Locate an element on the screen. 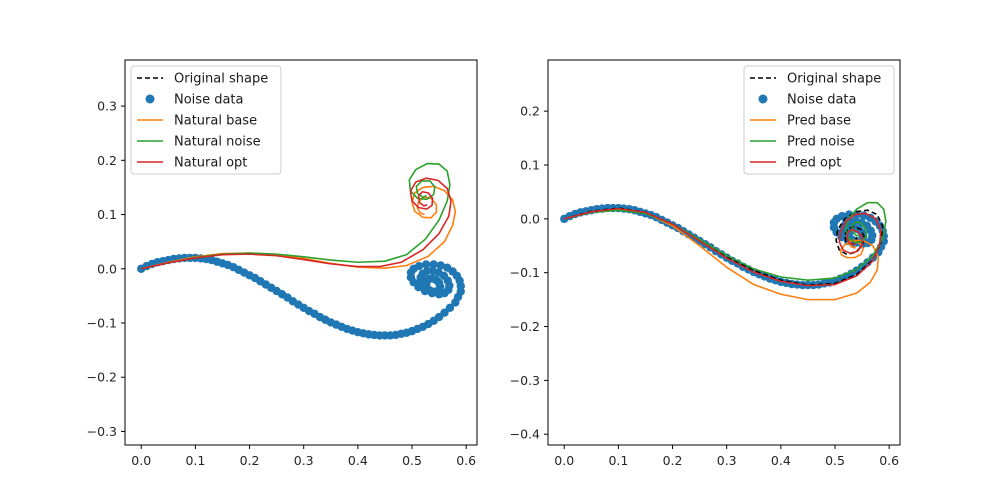 The image size is (1000, 500). legend-label-base: Pred base is located at coordinates (819, 121).